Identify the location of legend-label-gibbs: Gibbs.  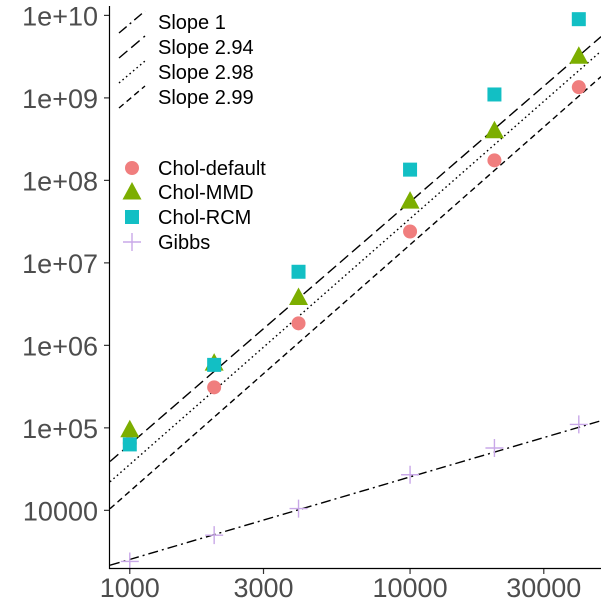
(184, 243).